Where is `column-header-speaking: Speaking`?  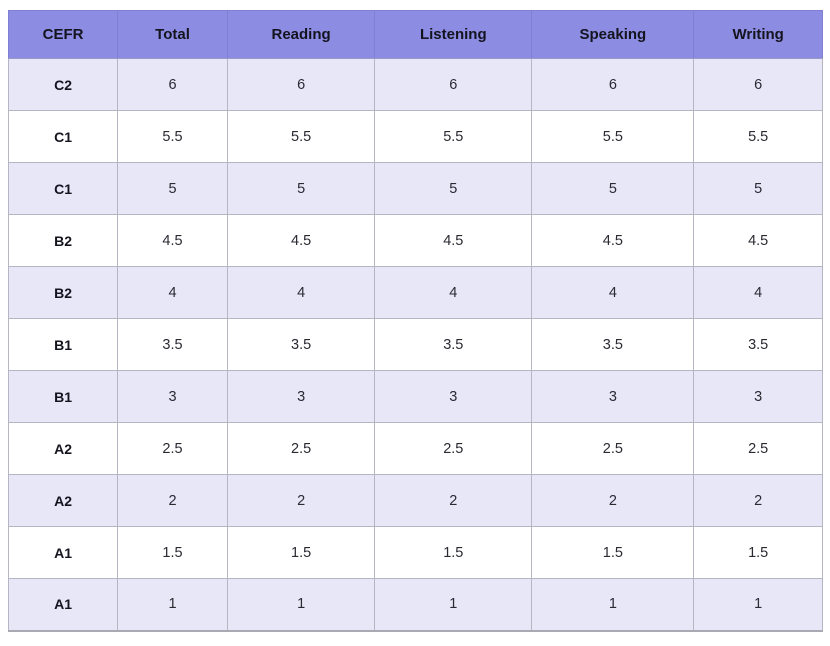 column-header-speaking: Speaking is located at coordinates (613, 34).